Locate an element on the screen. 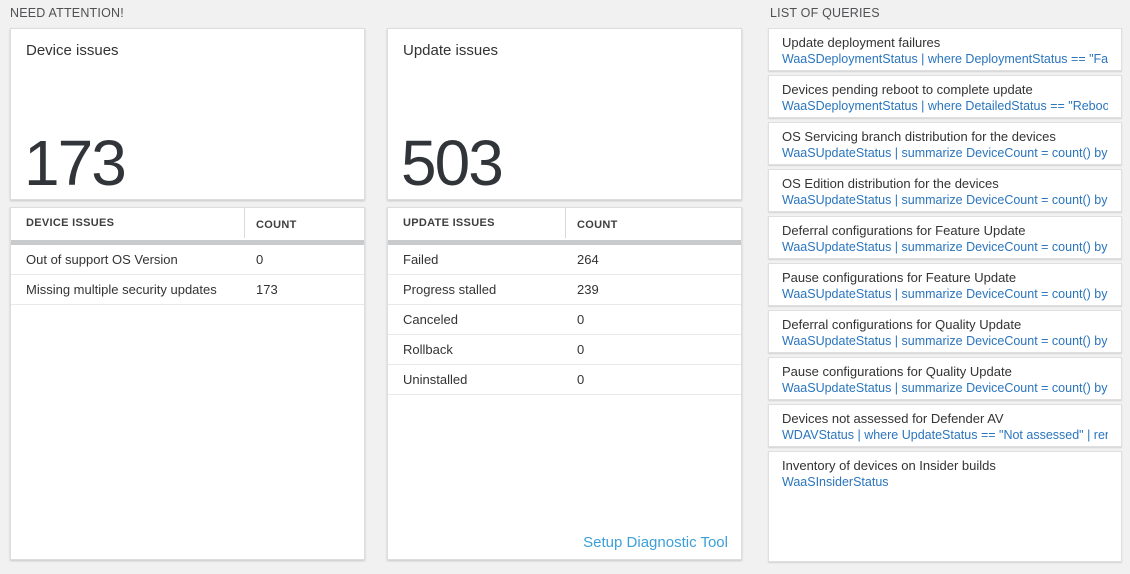 This screenshot has height=574, width=1130. row-label: Out of support OS Version is located at coordinates (102, 259).